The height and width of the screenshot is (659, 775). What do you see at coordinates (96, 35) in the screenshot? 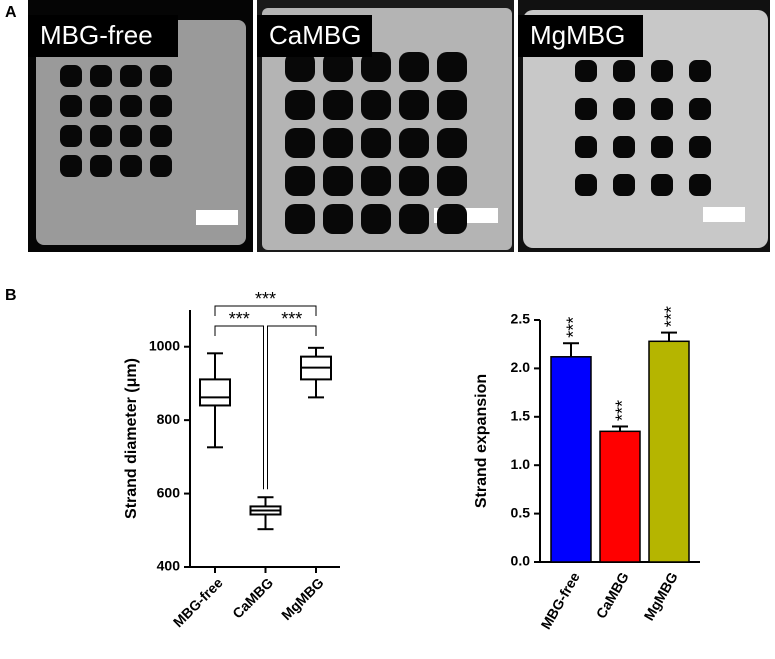
I see `image-label: MBG-free` at bounding box center [96, 35].